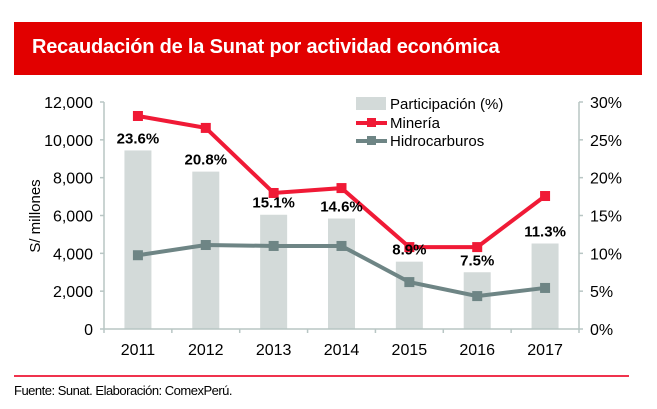  Describe the element at coordinates (477, 260) in the screenshot. I see `bar-label-2016: 7.5%` at that location.